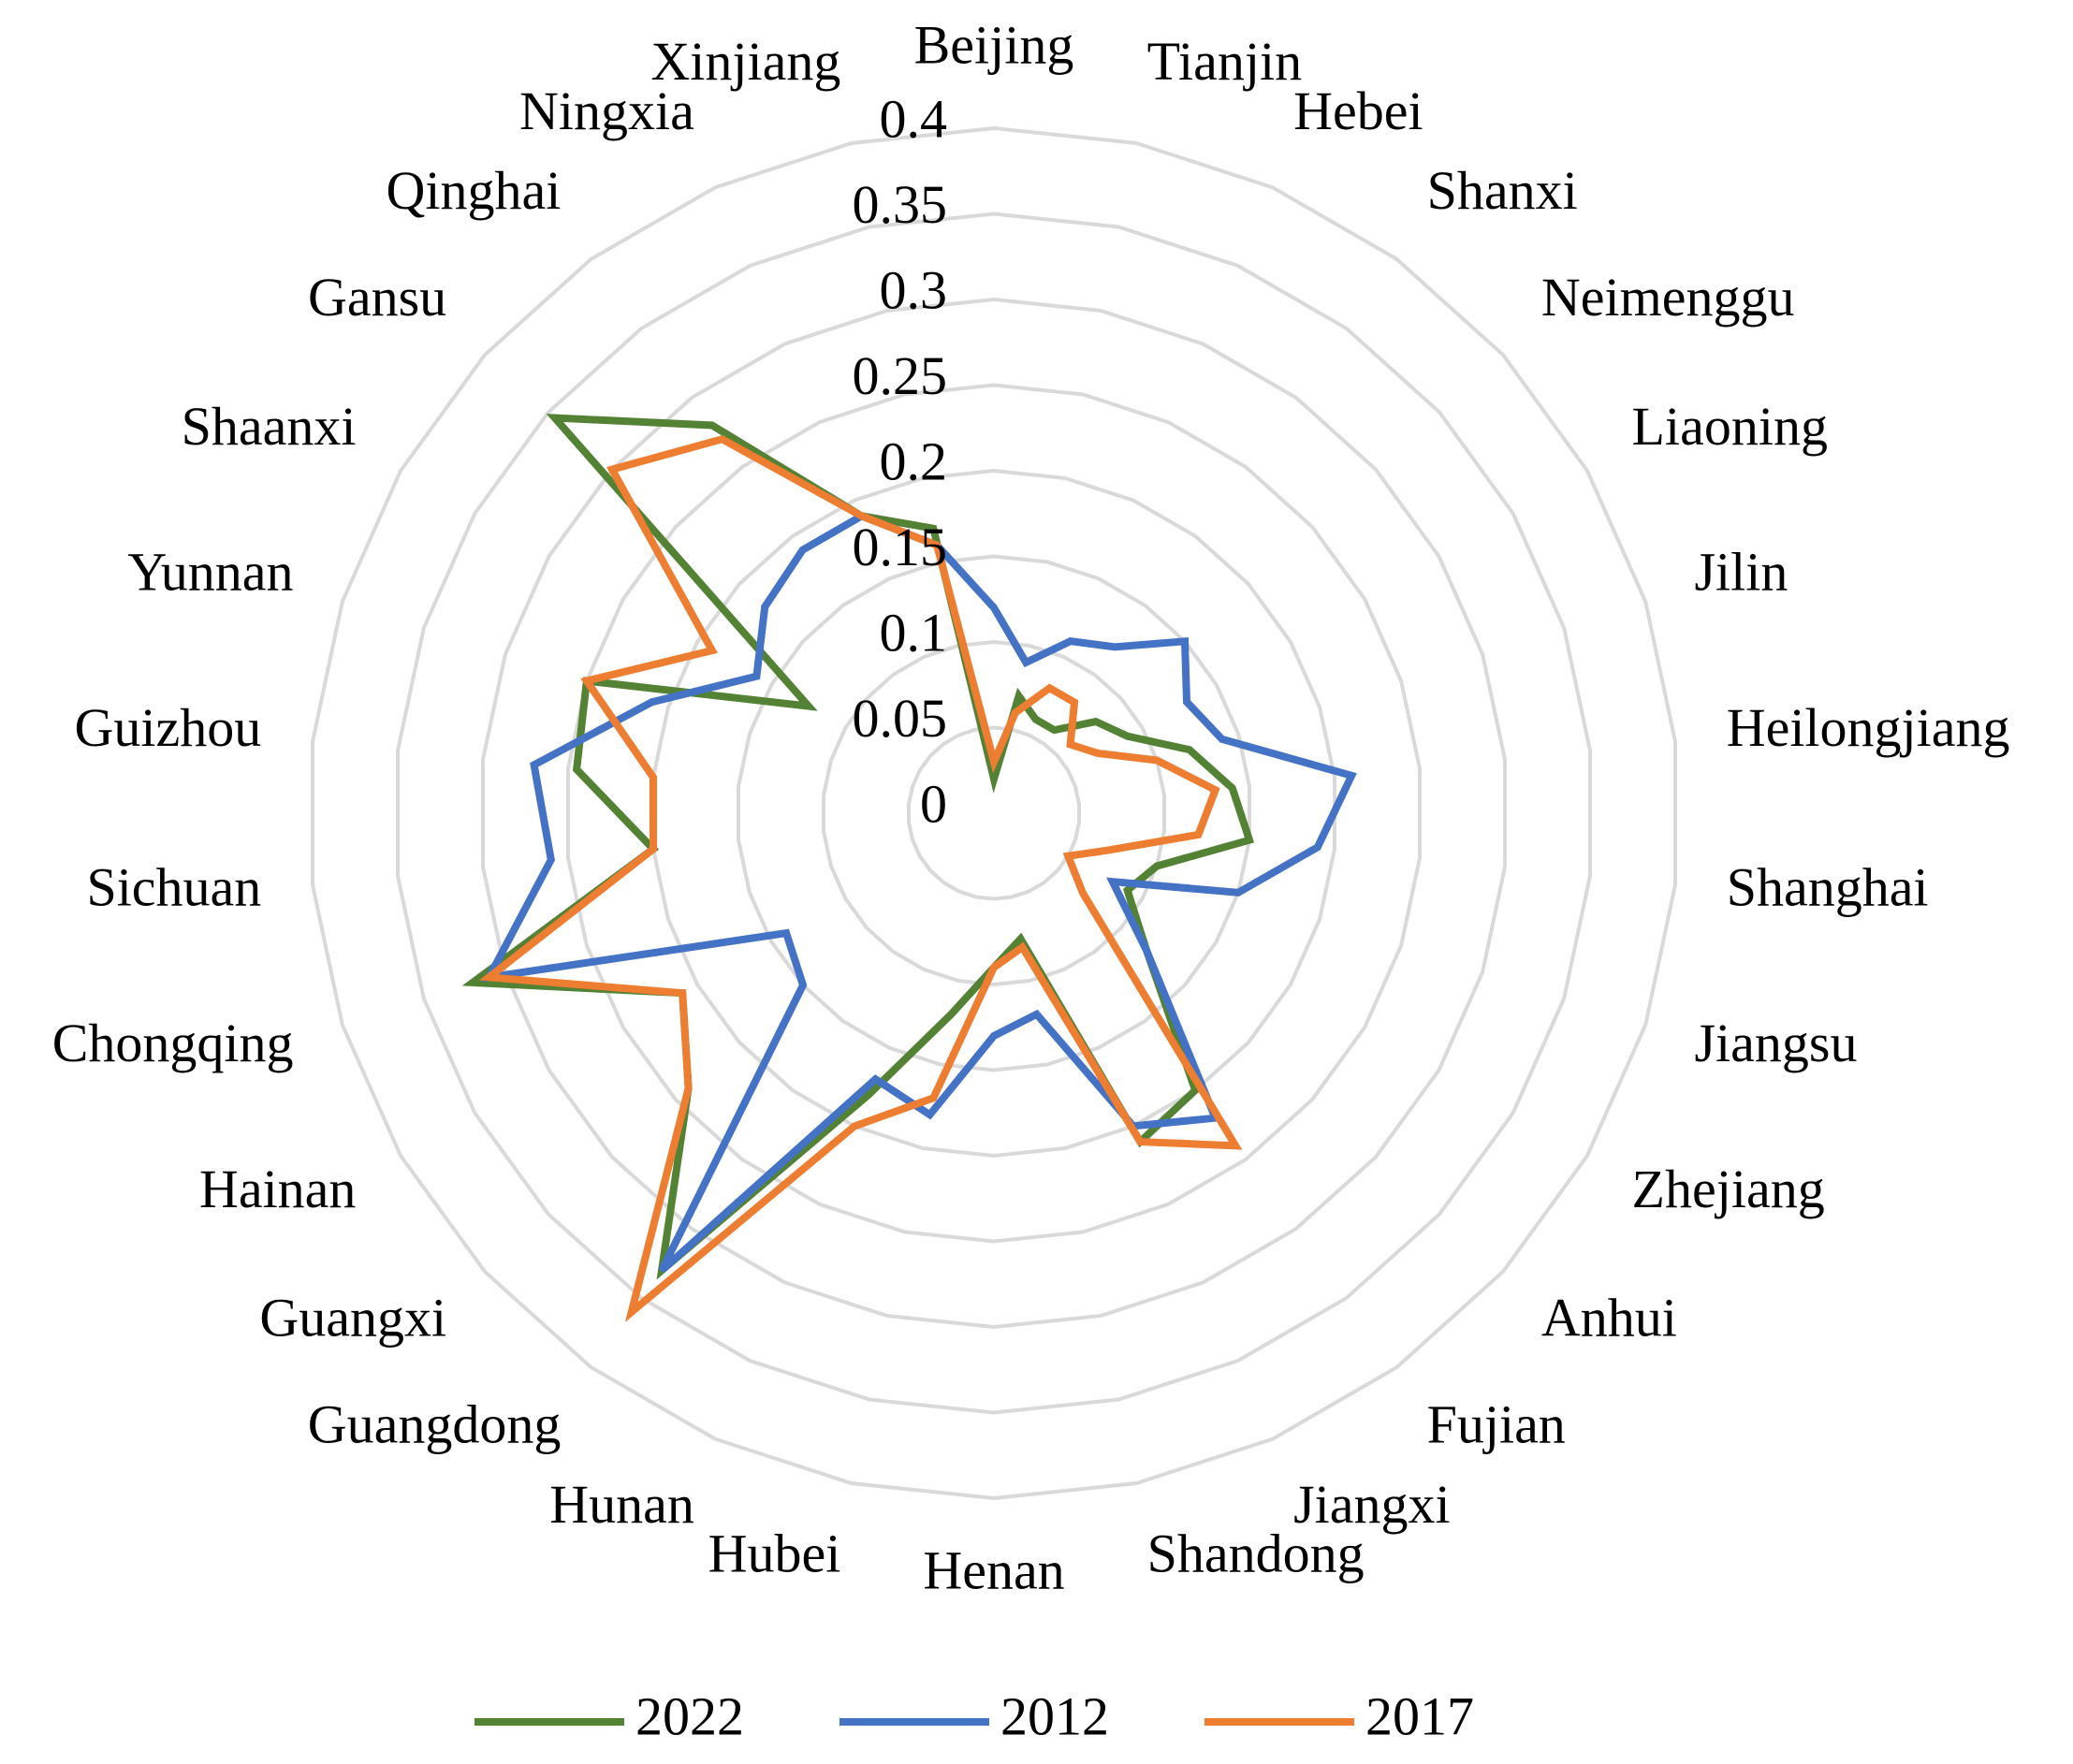 This screenshot has height=1764, width=2073. Describe the element at coordinates (1224, 61) in the screenshot. I see `category-label: Tianjin` at that location.